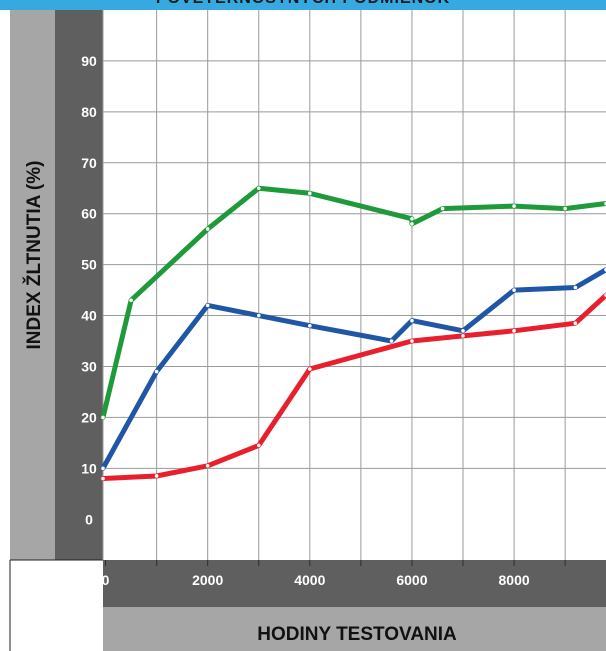  I want to click on y-tick-label: 50, so click(89, 265).